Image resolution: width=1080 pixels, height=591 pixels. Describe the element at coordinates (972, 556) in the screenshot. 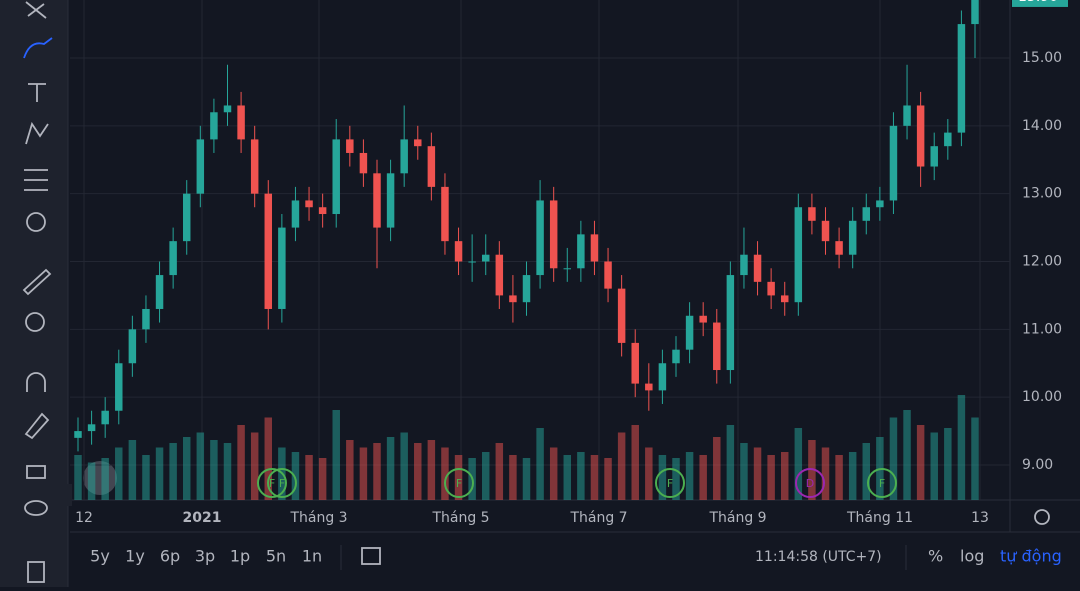

I see `log-button: log` at that location.